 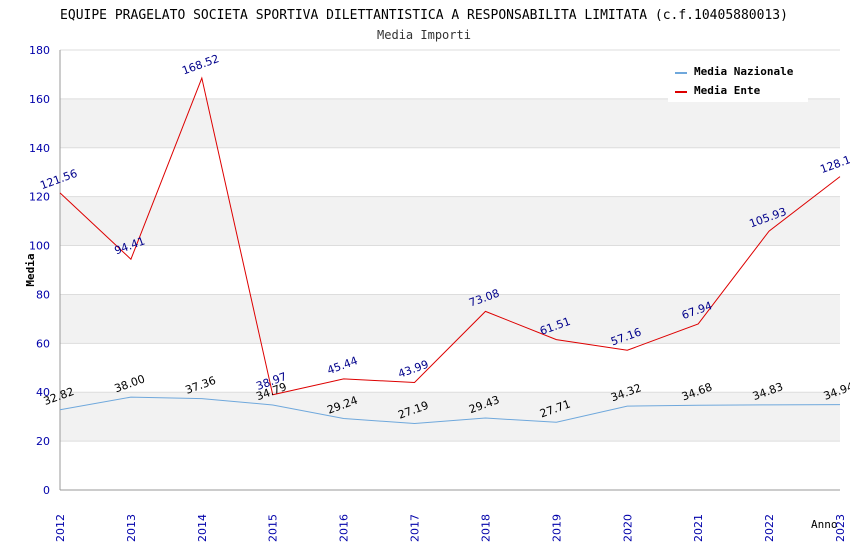 What do you see at coordinates (131, 528) in the screenshot?
I see `x-tick-label: 2013` at bounding box center [131, 528].